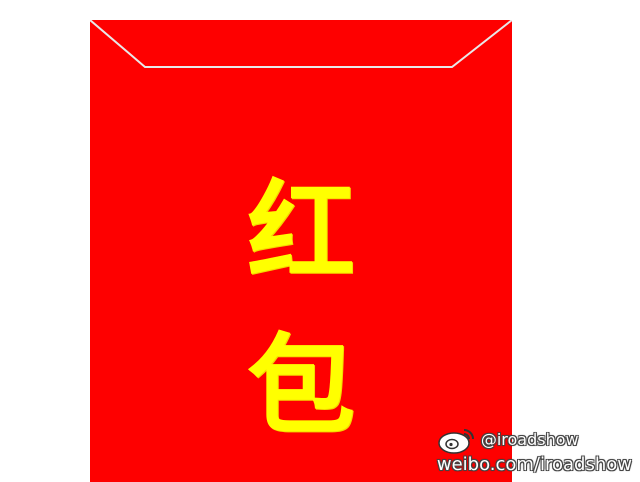 This screenshot has height=482, width=640. What do you see at coordinates (456, 441) in the screenshot?
I see `weibo-icon` at bounding box center [456, 441].